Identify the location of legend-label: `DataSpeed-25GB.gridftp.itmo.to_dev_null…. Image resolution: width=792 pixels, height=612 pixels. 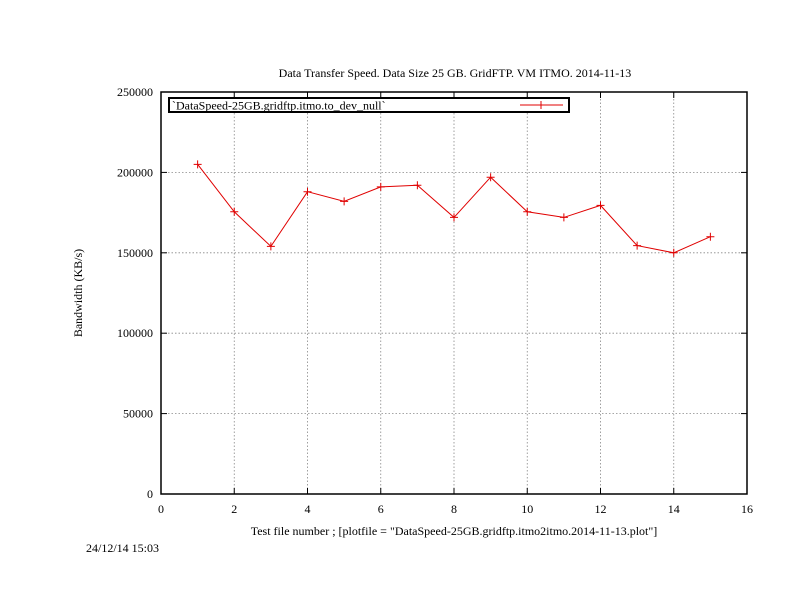
(279, 106).